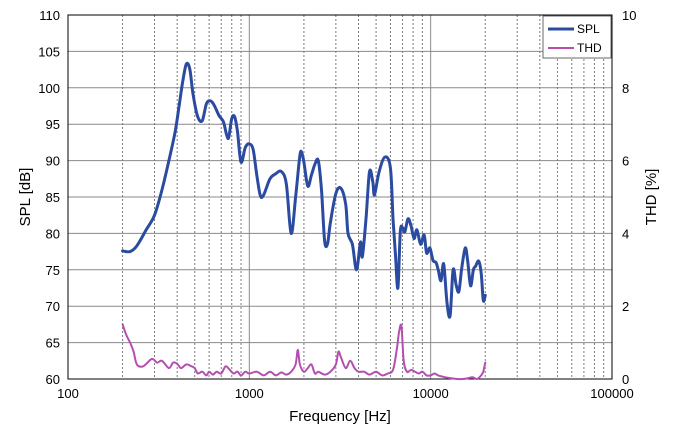  What do you see at coordinates (340, 416) in the screenshot?
I see `x-axis-label: Frequency [Hz]` at bounding box center [340, 416].